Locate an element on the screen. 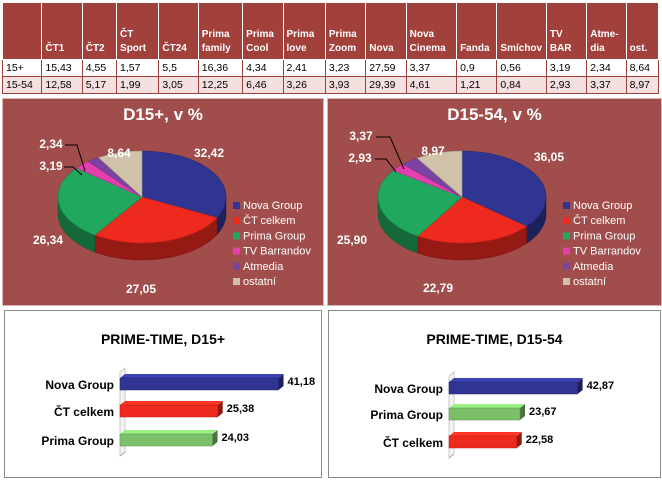  table-cell: 0,84 is located at coordinates (521, 85).